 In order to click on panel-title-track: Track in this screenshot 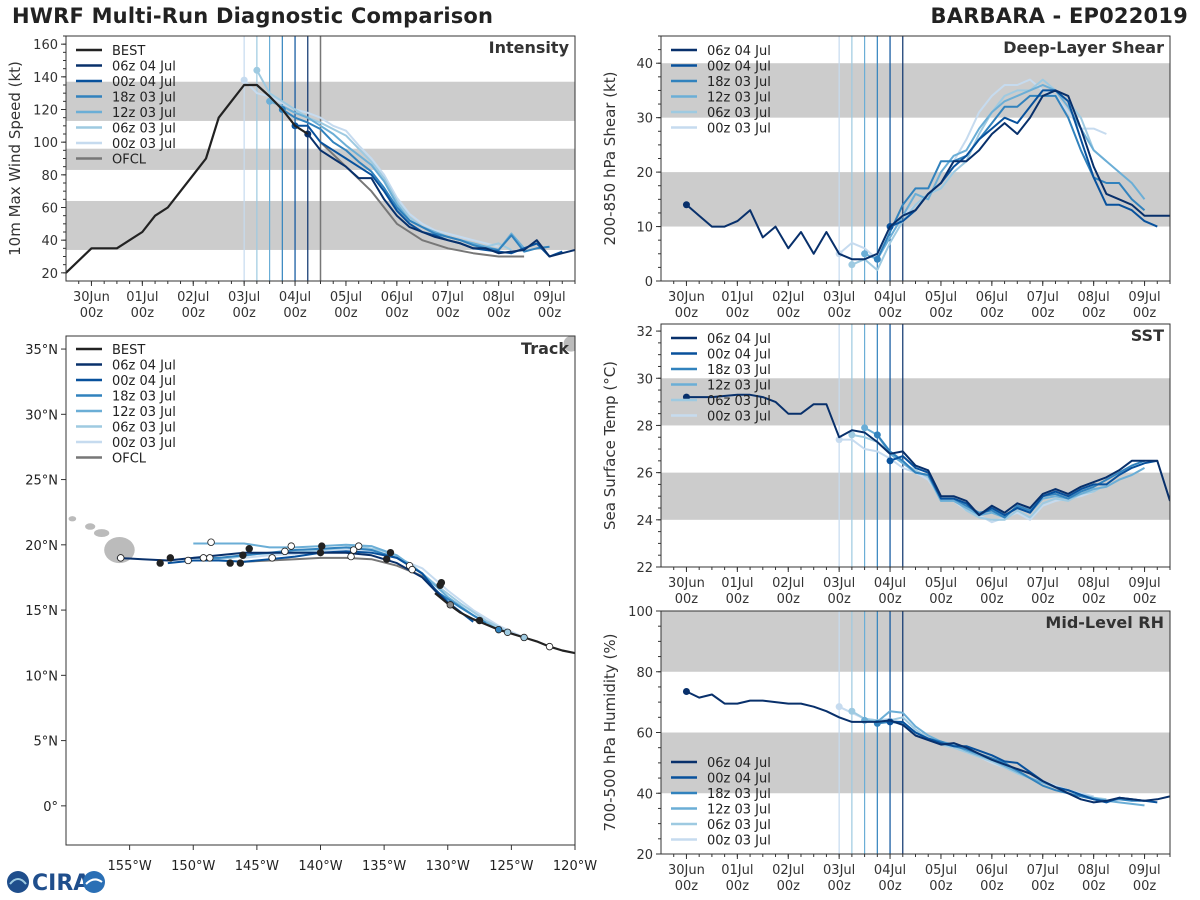, I will do `click(545, 348)`.